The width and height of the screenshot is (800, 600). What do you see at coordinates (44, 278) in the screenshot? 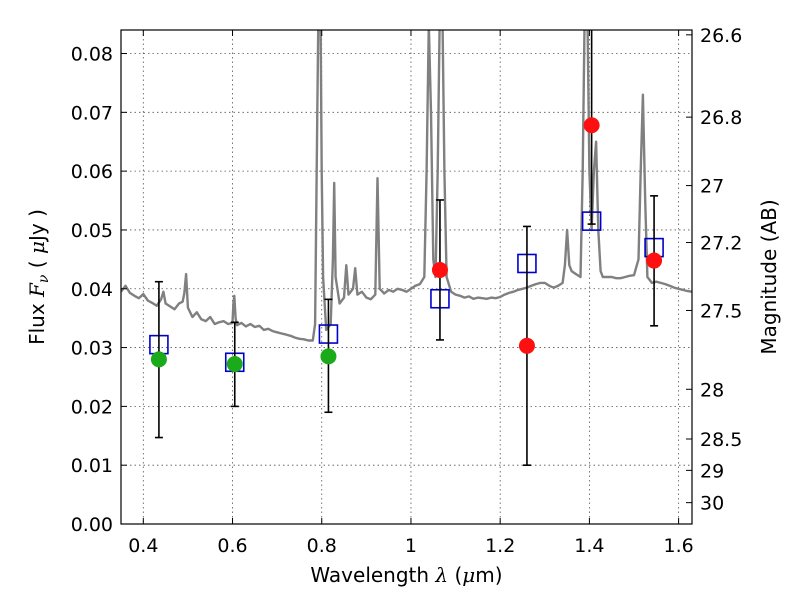
I see `y-axis-title-subscript: ν` at bounding box center [44, 278].